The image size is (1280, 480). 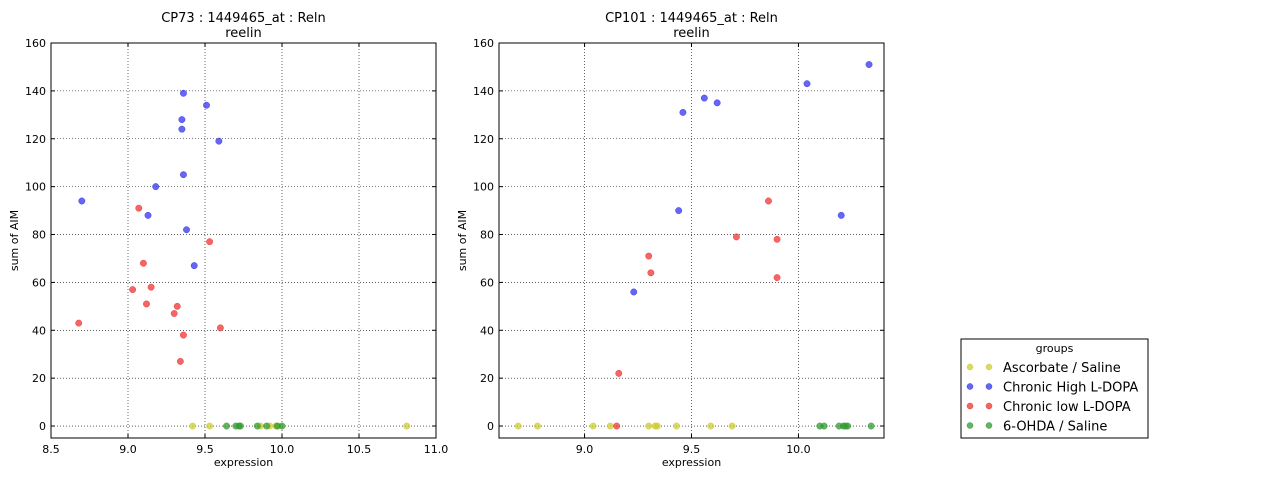 What do you see at coordinates (1055, 427) in the screenshot?
I see `legend-label: 6-OHDA / Saline` at bounding box center [1055, 427].